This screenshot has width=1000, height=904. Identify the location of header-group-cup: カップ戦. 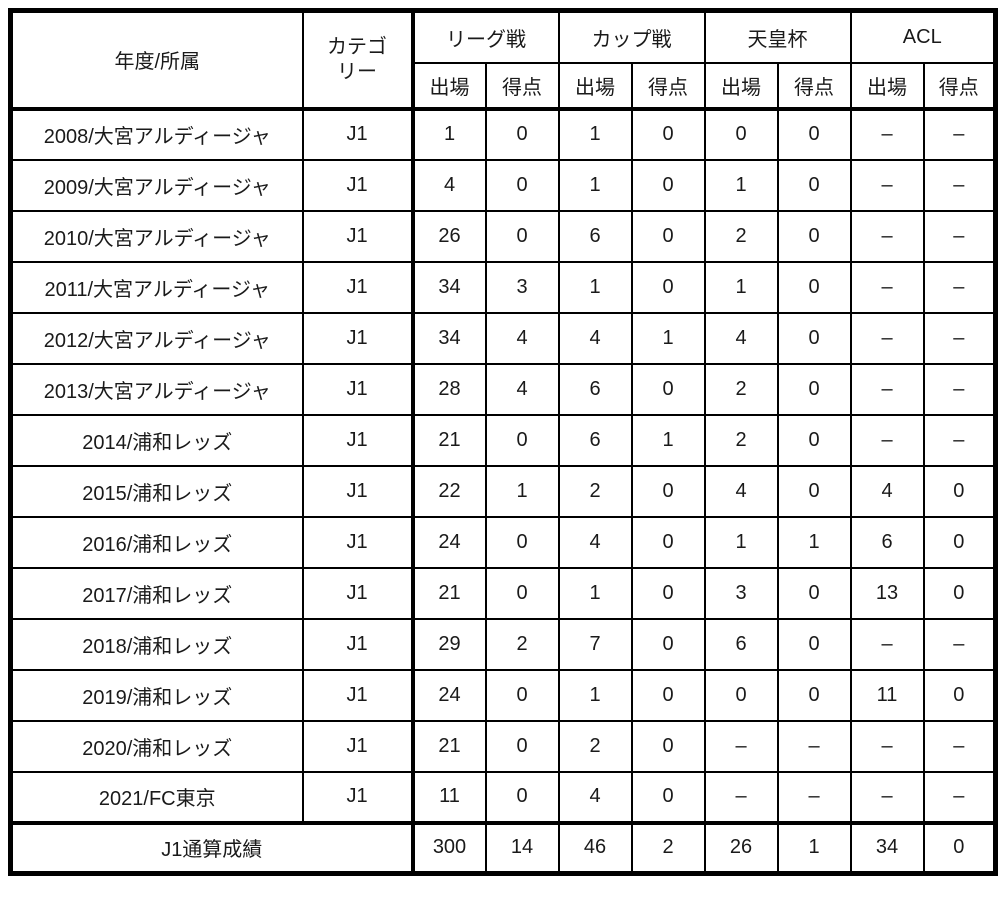
(631, 36).